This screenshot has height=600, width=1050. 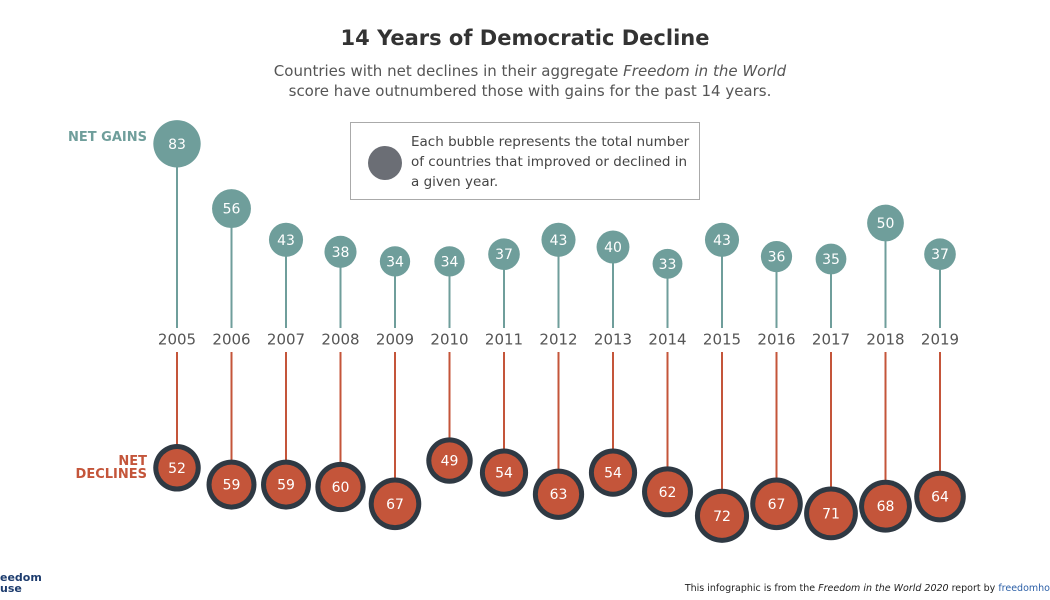 What do you see at coordinates (667, 340) in the screenshot?
I see `x-tick-label: 2014` at bounding box center [667, 340].